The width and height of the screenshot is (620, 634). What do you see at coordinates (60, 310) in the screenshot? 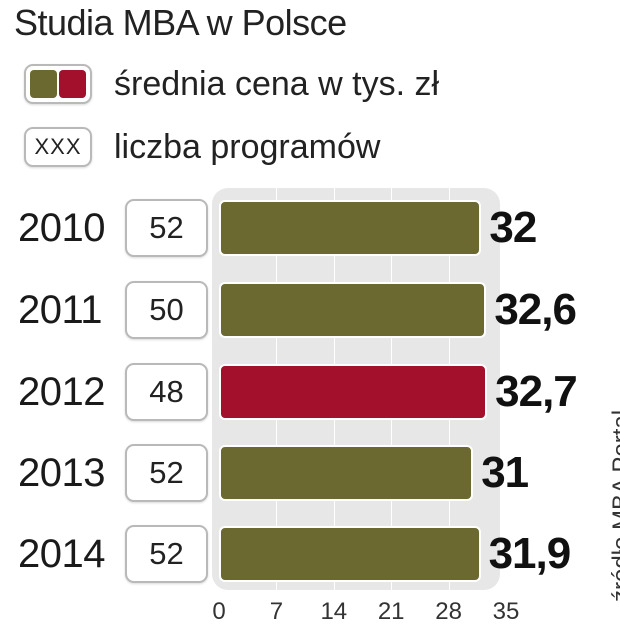
I see `category-label: 2011` at bounding box center [60, 310].